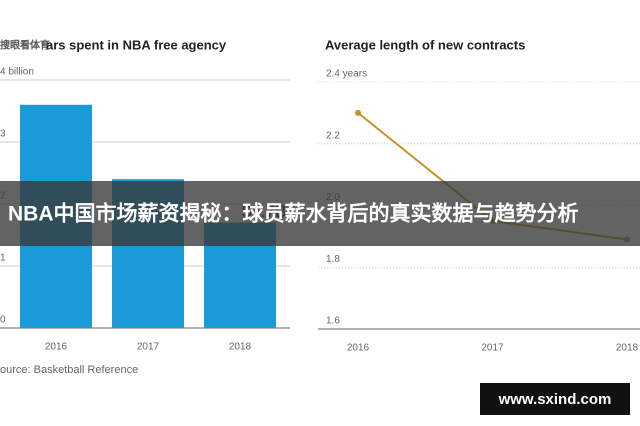 This screenshot has width=640, height=426. Describe the element at coordinates (3, 134) in the screenshot. I see `y-tick-label: 3` at that location.